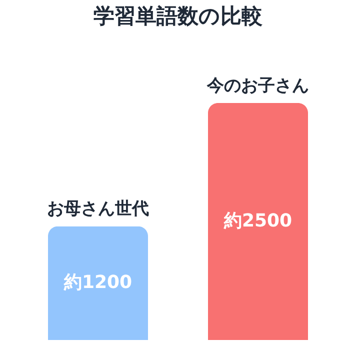  What do you see at coordinates (97, 283) in the screenshot?
I see `data-label: 約1200` at bounding box center [97, 283].